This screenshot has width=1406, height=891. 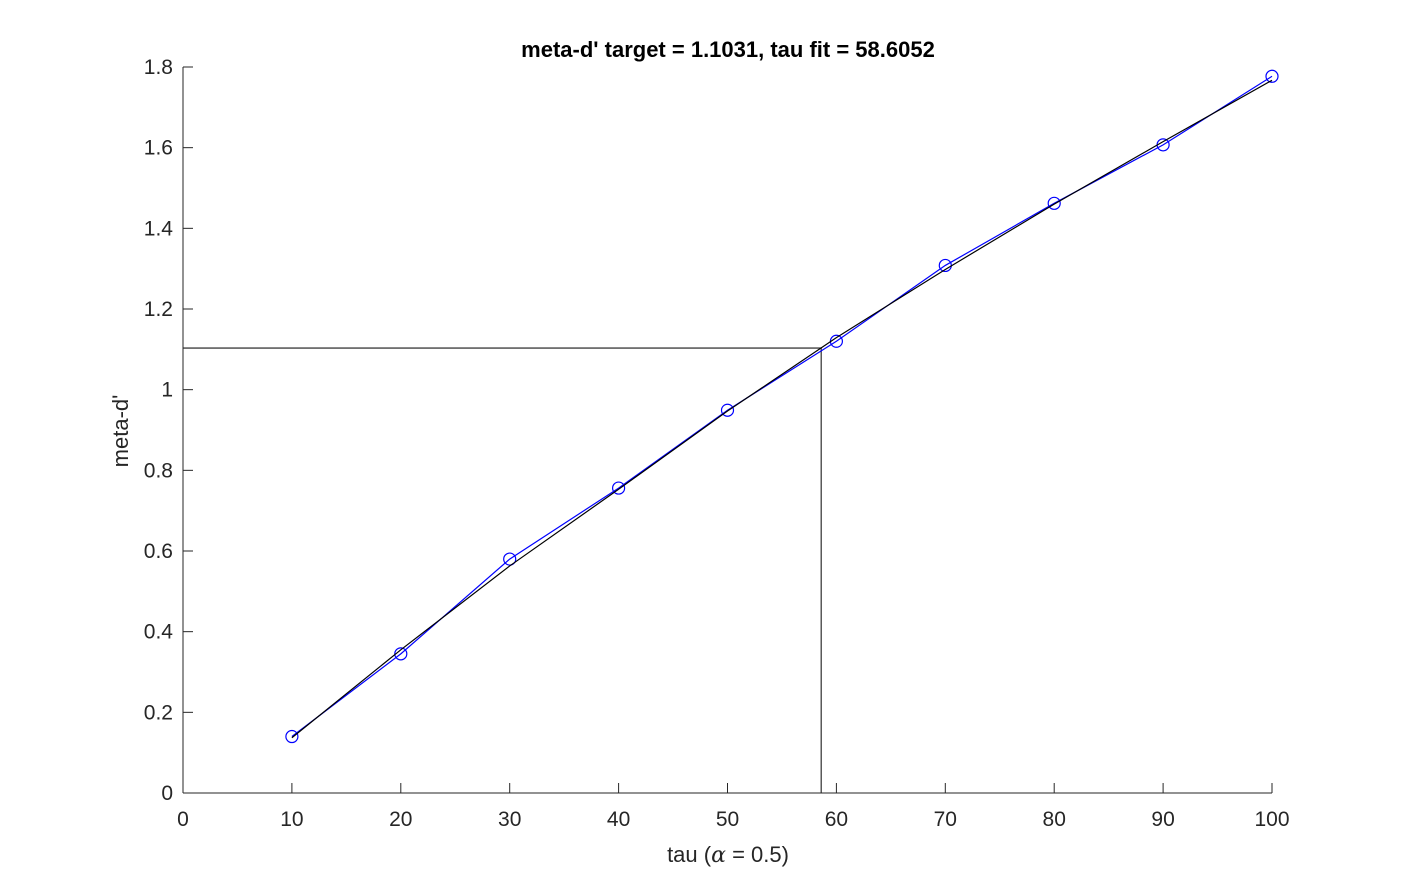 I want to click on x-axis-label-prefix: tau (, so click(x=689, y=854).